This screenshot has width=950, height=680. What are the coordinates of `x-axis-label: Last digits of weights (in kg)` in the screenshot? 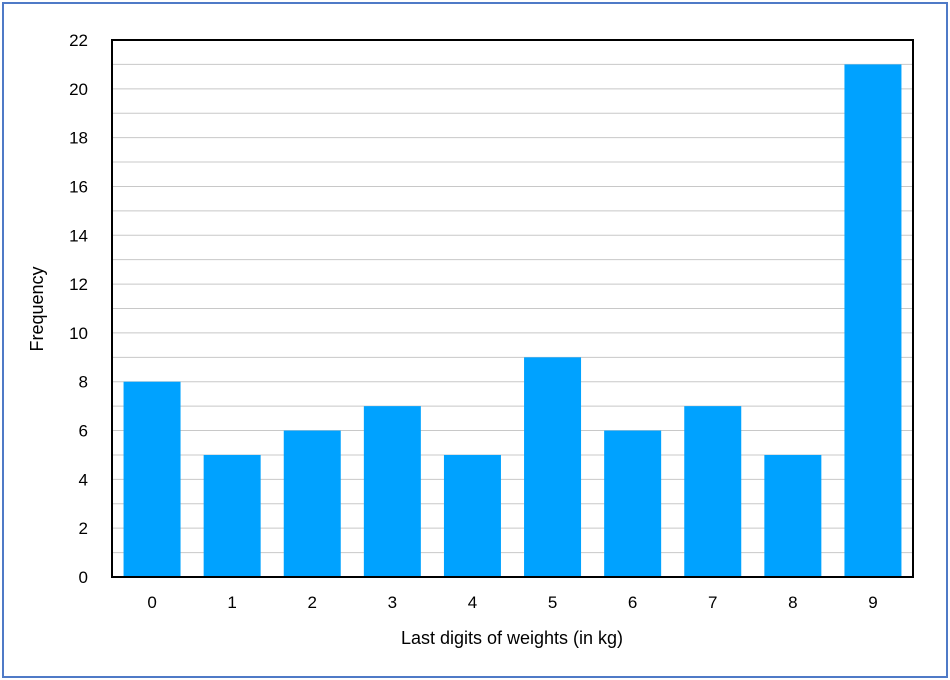 It's located at (512, 638).